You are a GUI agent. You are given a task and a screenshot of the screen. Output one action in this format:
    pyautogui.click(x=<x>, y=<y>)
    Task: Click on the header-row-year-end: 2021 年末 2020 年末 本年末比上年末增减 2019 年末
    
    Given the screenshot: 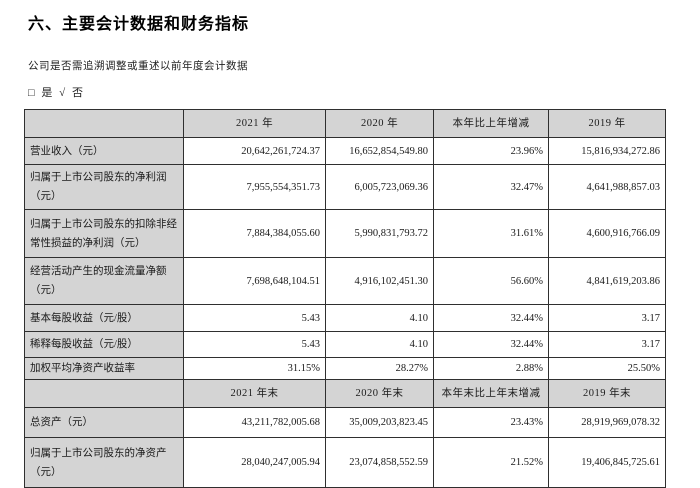 What is the action you would take?
    pyautogui.click(x=345, y=393)
    